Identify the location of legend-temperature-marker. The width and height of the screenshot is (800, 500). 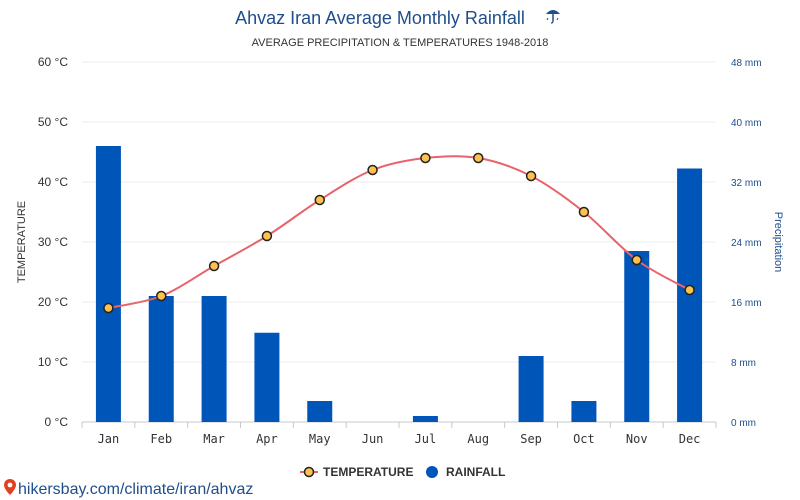
(309, 472).